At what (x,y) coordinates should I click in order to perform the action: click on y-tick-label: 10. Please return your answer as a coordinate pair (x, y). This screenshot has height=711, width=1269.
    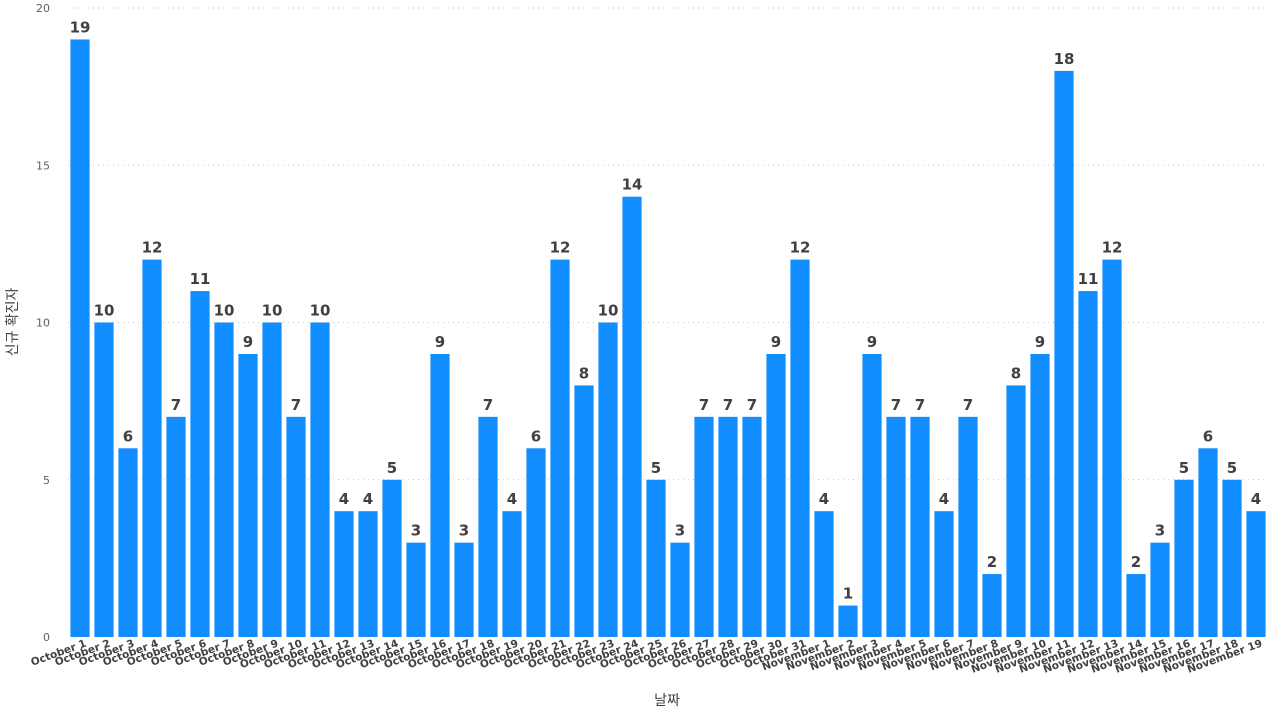
    Looking at the image, I should click on (43, 323).